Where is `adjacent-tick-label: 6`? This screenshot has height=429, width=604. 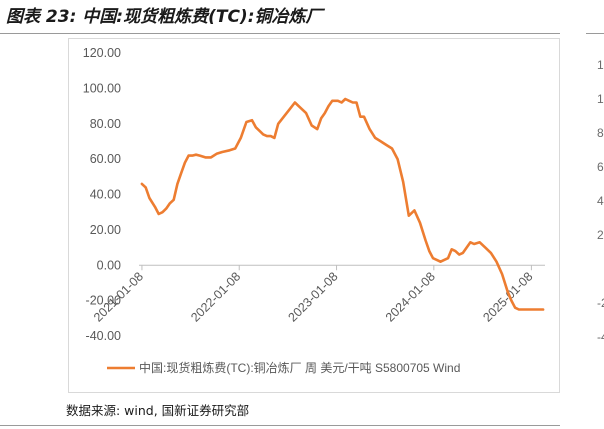
adjacent-tick-label: 6 is located at coordinates (600, 167).